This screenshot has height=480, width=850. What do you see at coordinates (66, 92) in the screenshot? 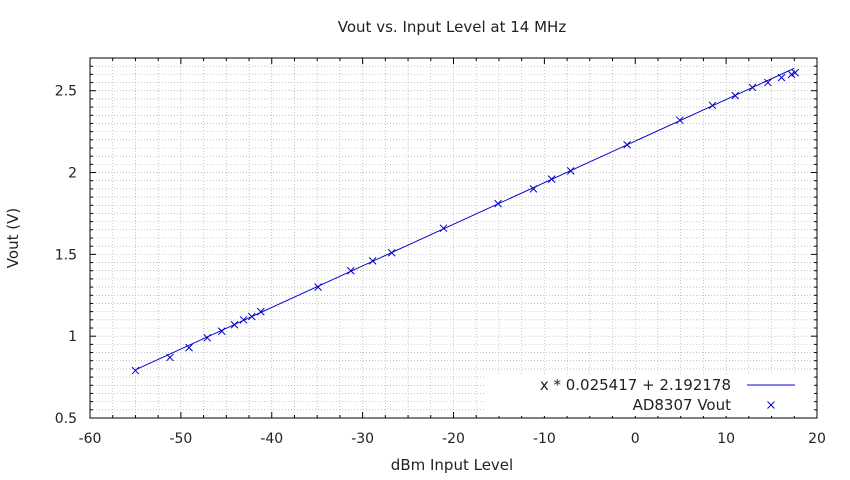
I see `y-tick-label: 2.5` at bounding box center [66, 92].